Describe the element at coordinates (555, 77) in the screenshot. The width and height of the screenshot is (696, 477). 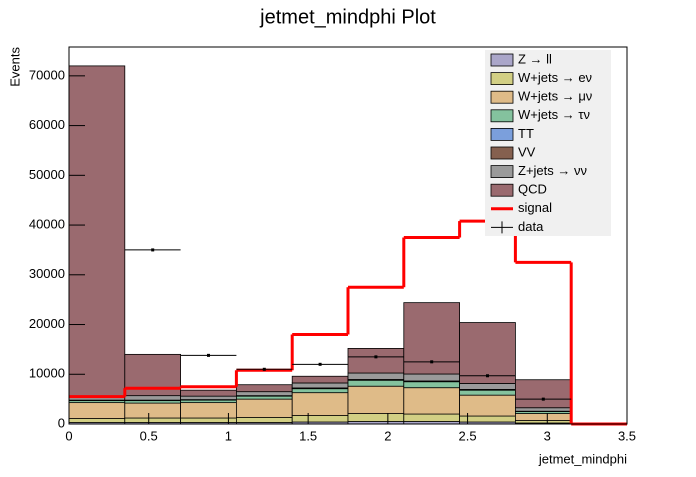
I see `legend-label: W+jets → eν` at that location.